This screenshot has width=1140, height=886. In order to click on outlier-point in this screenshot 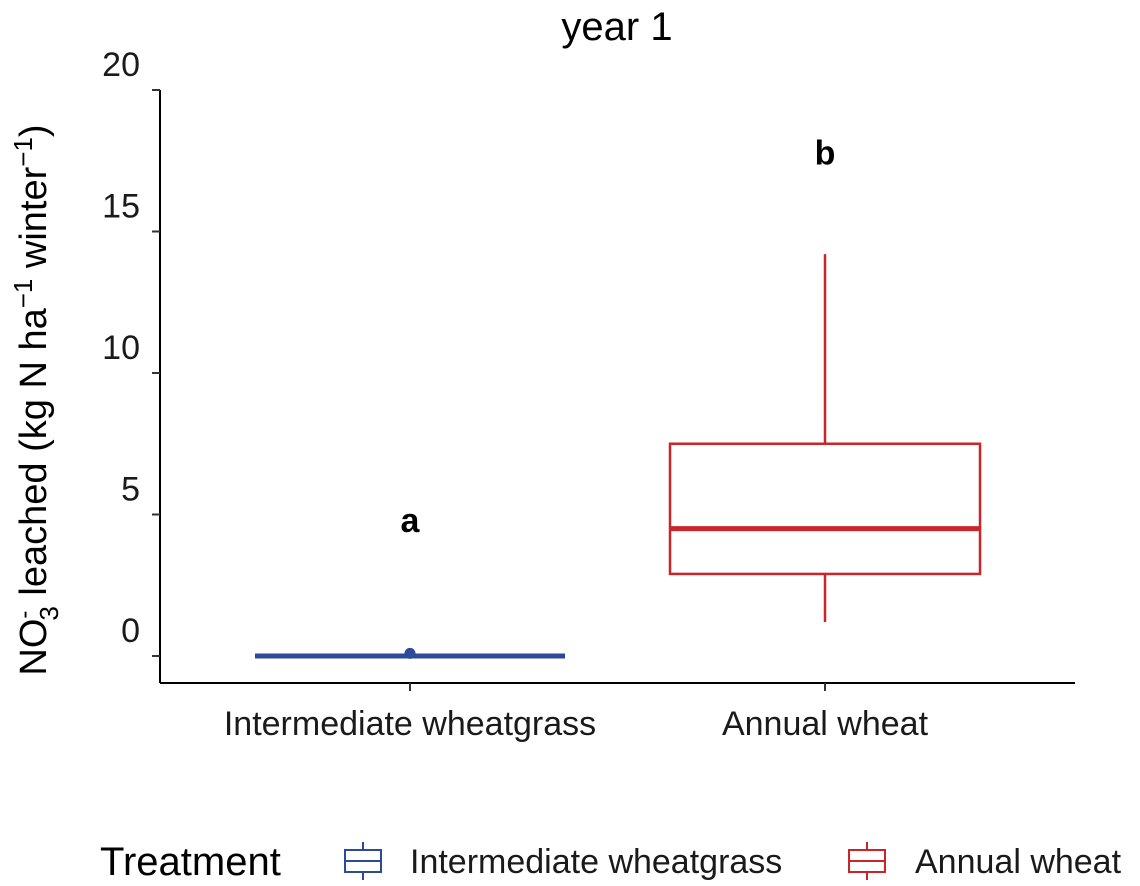, I will do `click(410, 653)`.